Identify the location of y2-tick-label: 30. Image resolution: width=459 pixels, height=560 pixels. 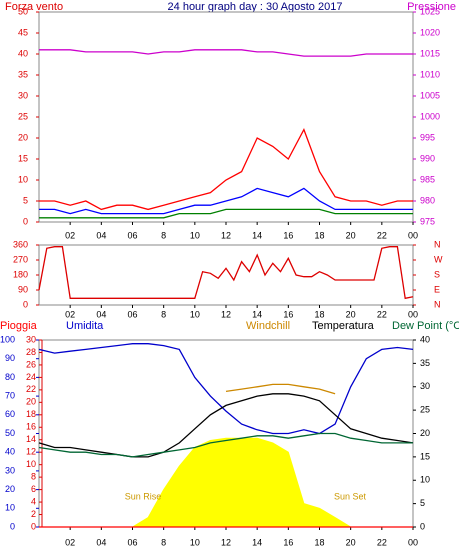
(425, 386).